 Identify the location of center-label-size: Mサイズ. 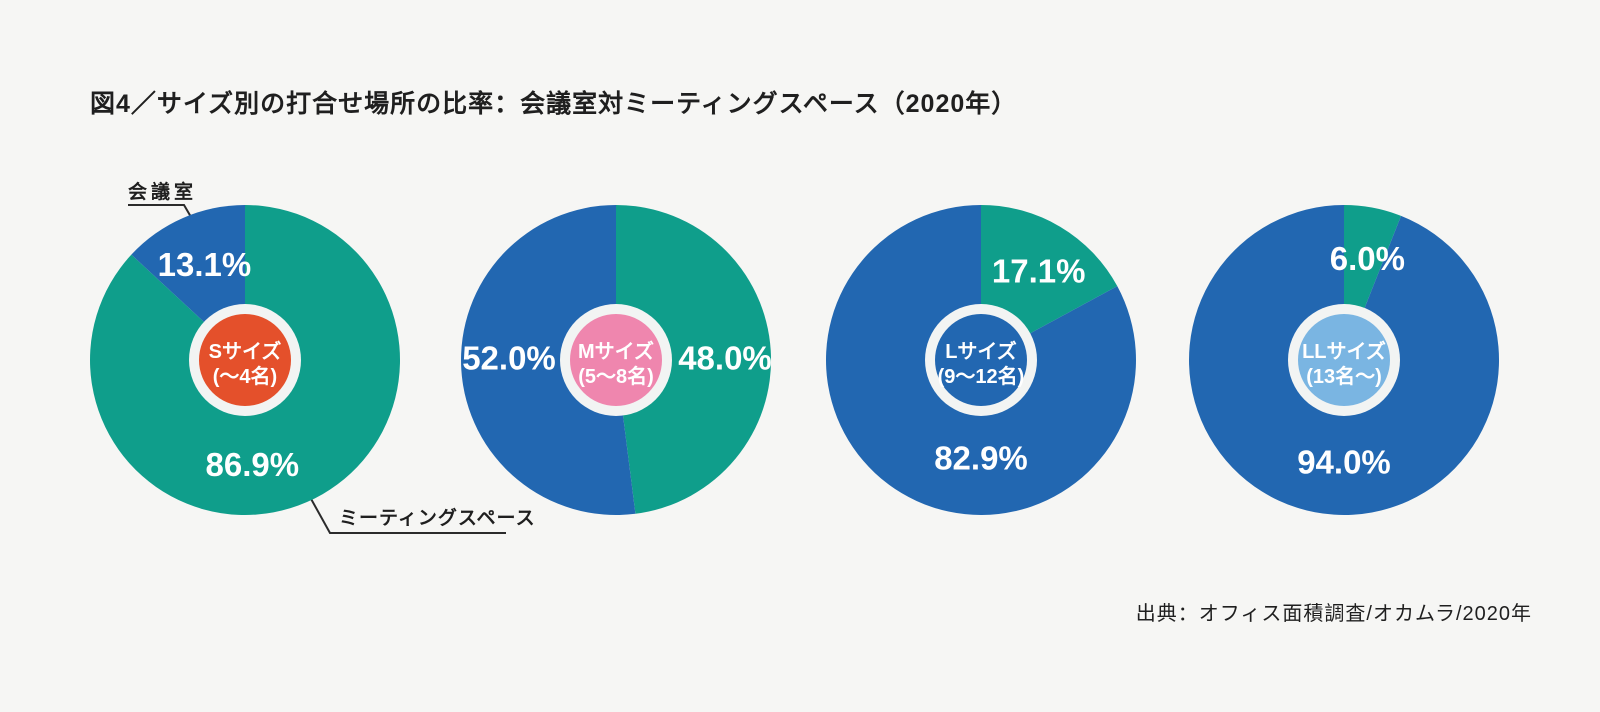
(616, 351).